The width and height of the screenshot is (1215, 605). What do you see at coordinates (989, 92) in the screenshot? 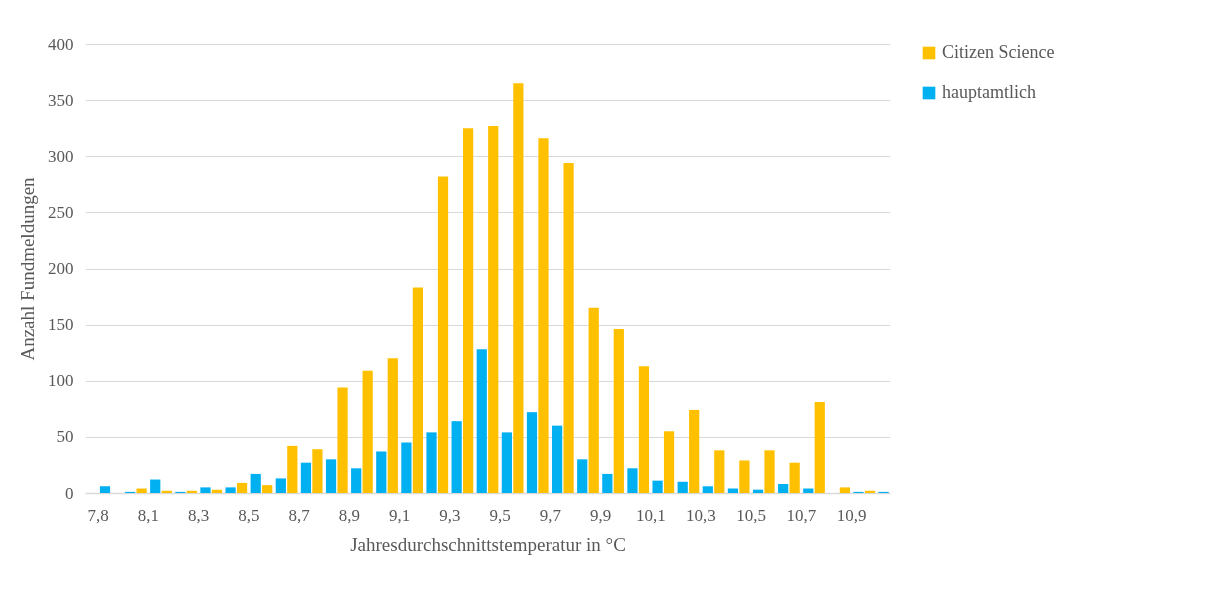
I see `legend-label: hauptamtlich` at bounding box center [989, 92].